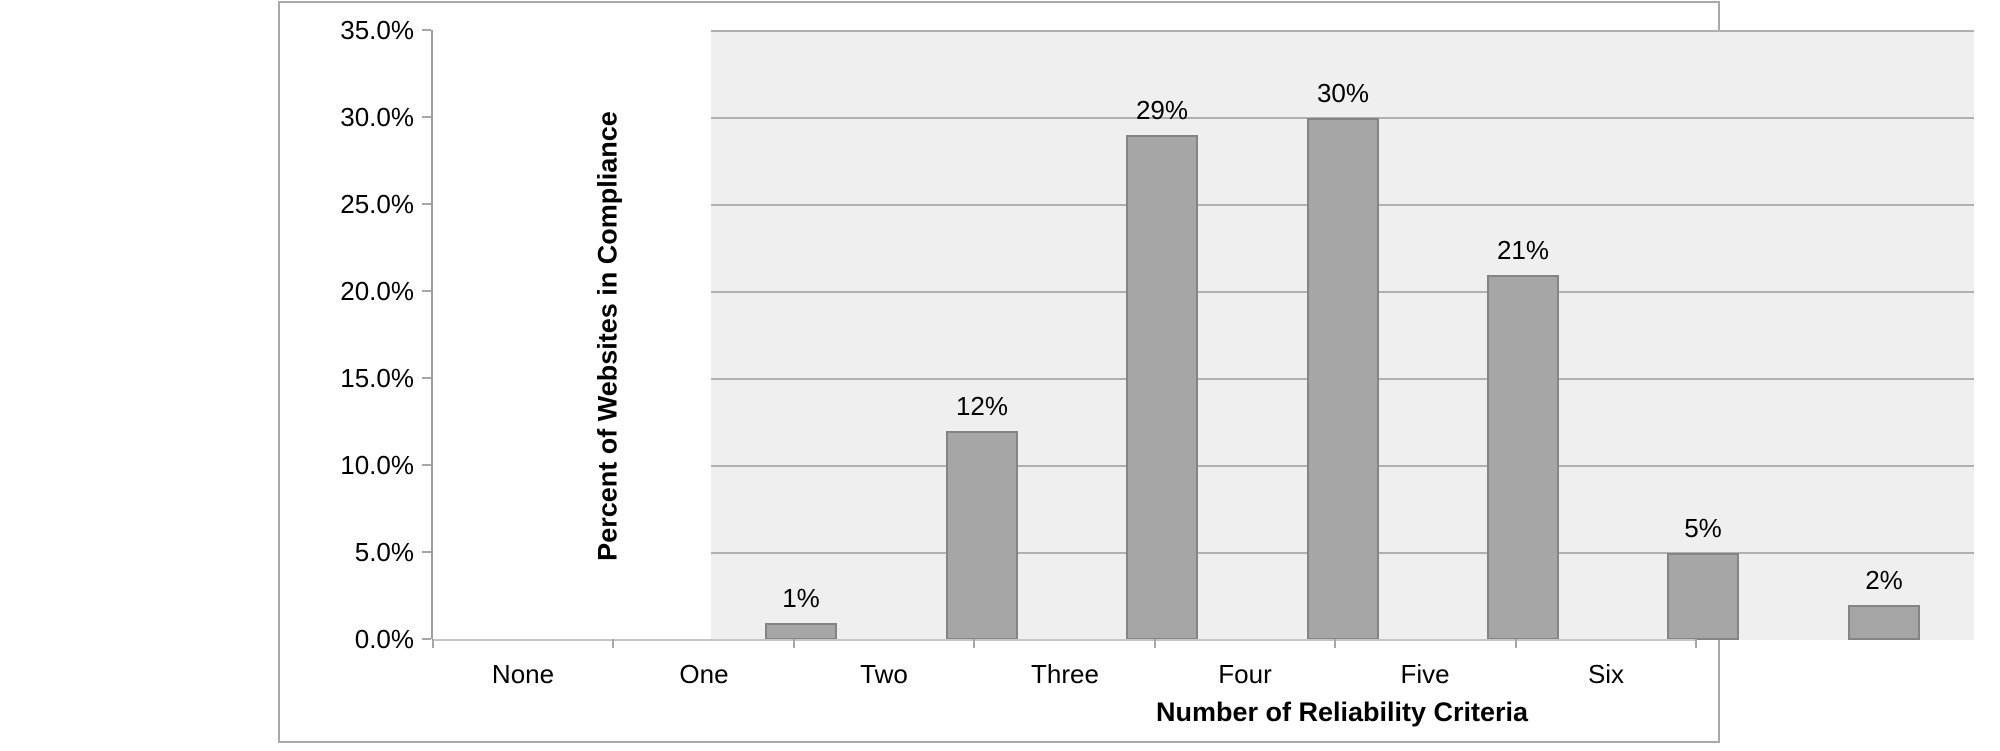 The width and height of the screenshot is (2000, 751). I want to click on bar-value-label-two: 29%, so click(1162, 110).